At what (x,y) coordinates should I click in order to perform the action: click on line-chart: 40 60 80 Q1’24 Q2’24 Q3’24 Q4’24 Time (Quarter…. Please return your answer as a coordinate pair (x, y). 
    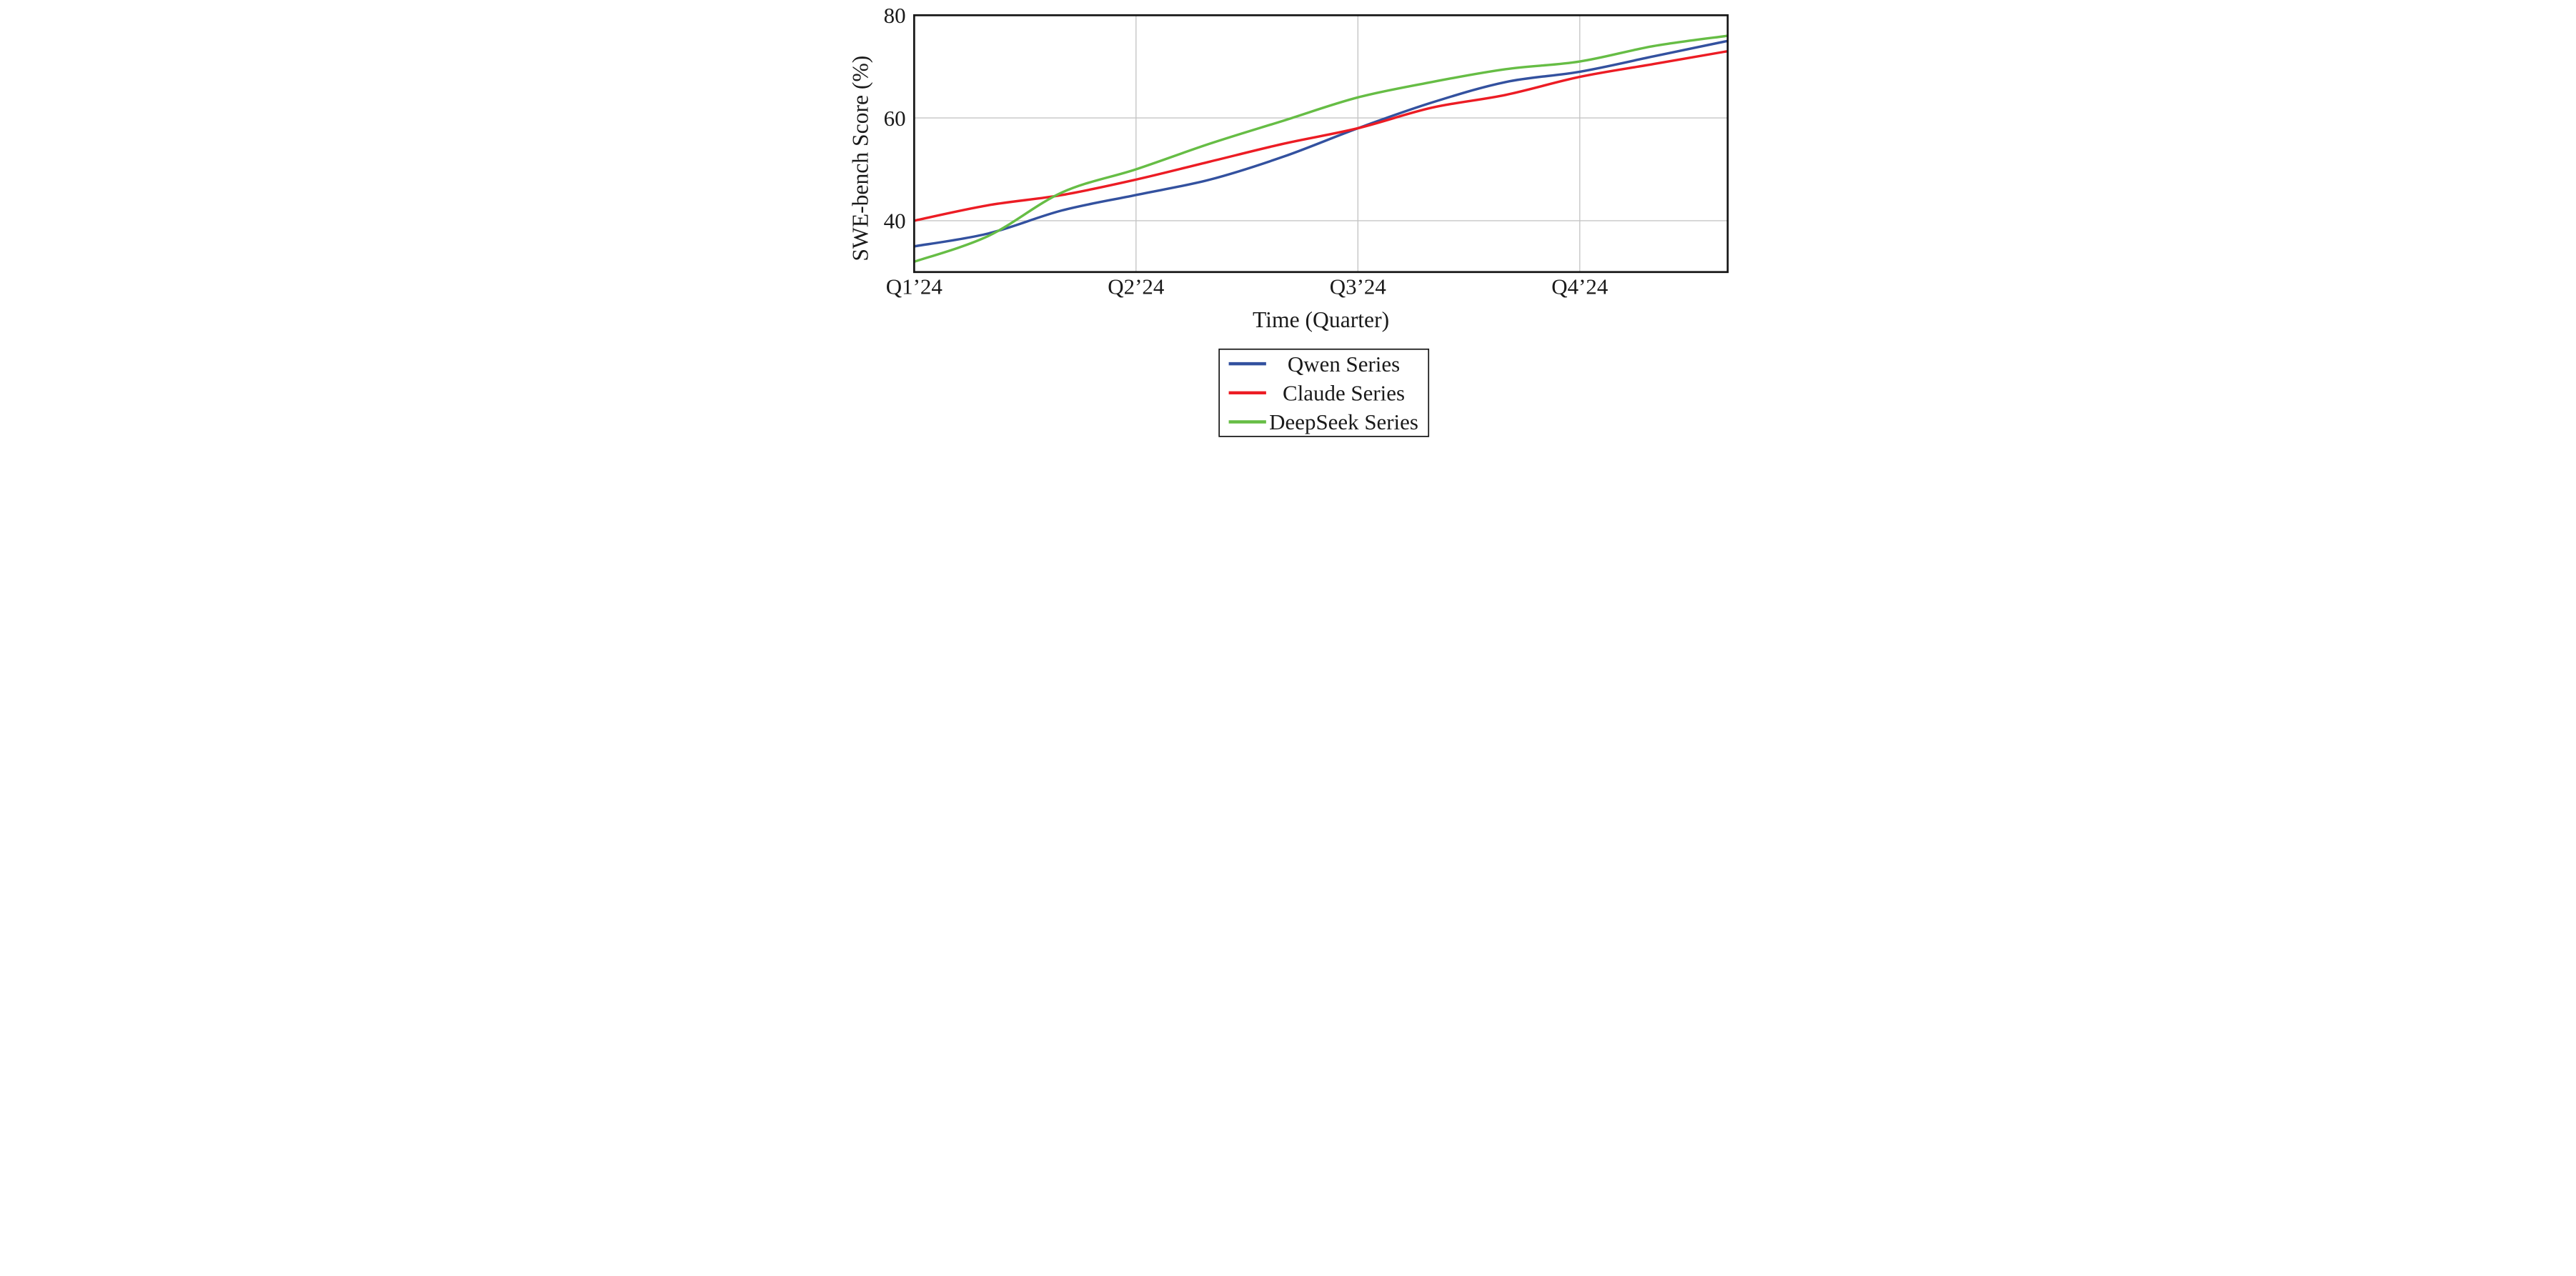
    Looking at the image, I should click on (1288, 220).